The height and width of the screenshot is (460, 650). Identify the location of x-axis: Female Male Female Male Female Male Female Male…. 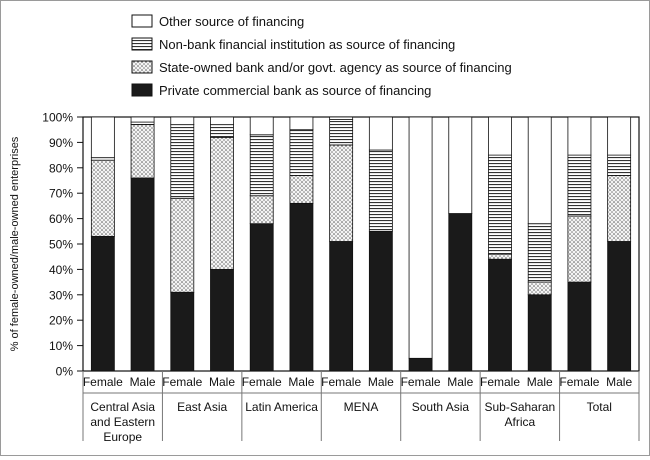
(361, 407).